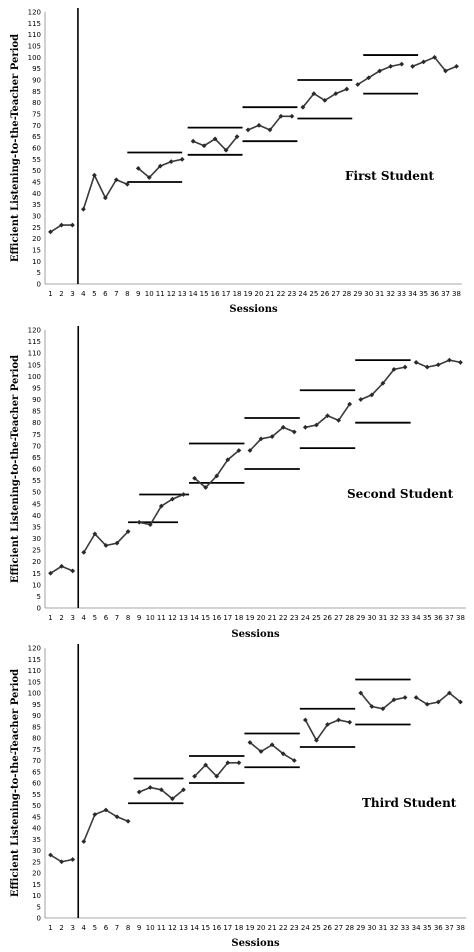  Describe the element at coordinates (382, 618) in the screenshot. I see `x-tick-label: 31` at that location.